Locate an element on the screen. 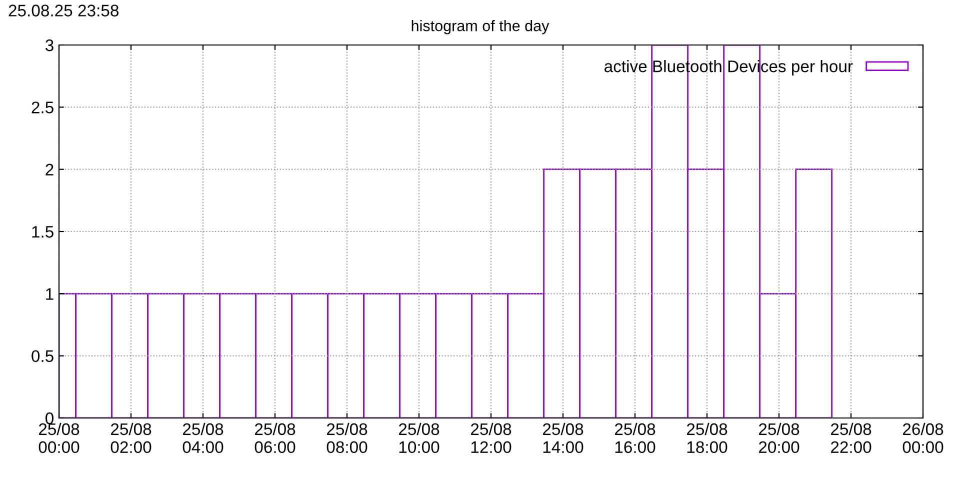  x-tick-label: 25/08 16:00 is located at coordinates (635, 438).